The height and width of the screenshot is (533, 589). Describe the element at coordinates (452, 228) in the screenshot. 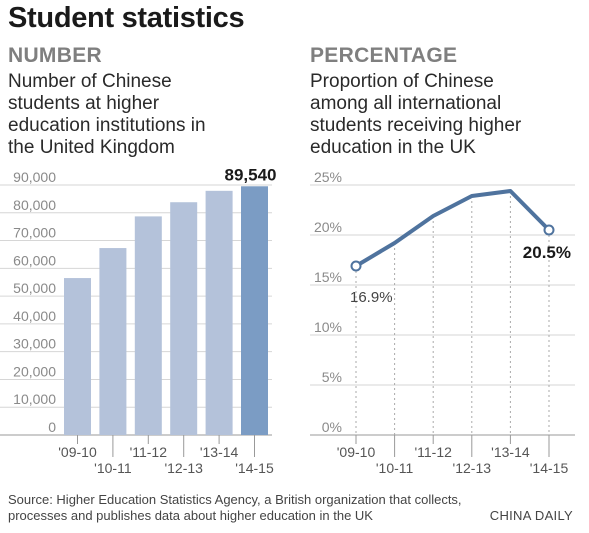

I see `series-line` at that location.